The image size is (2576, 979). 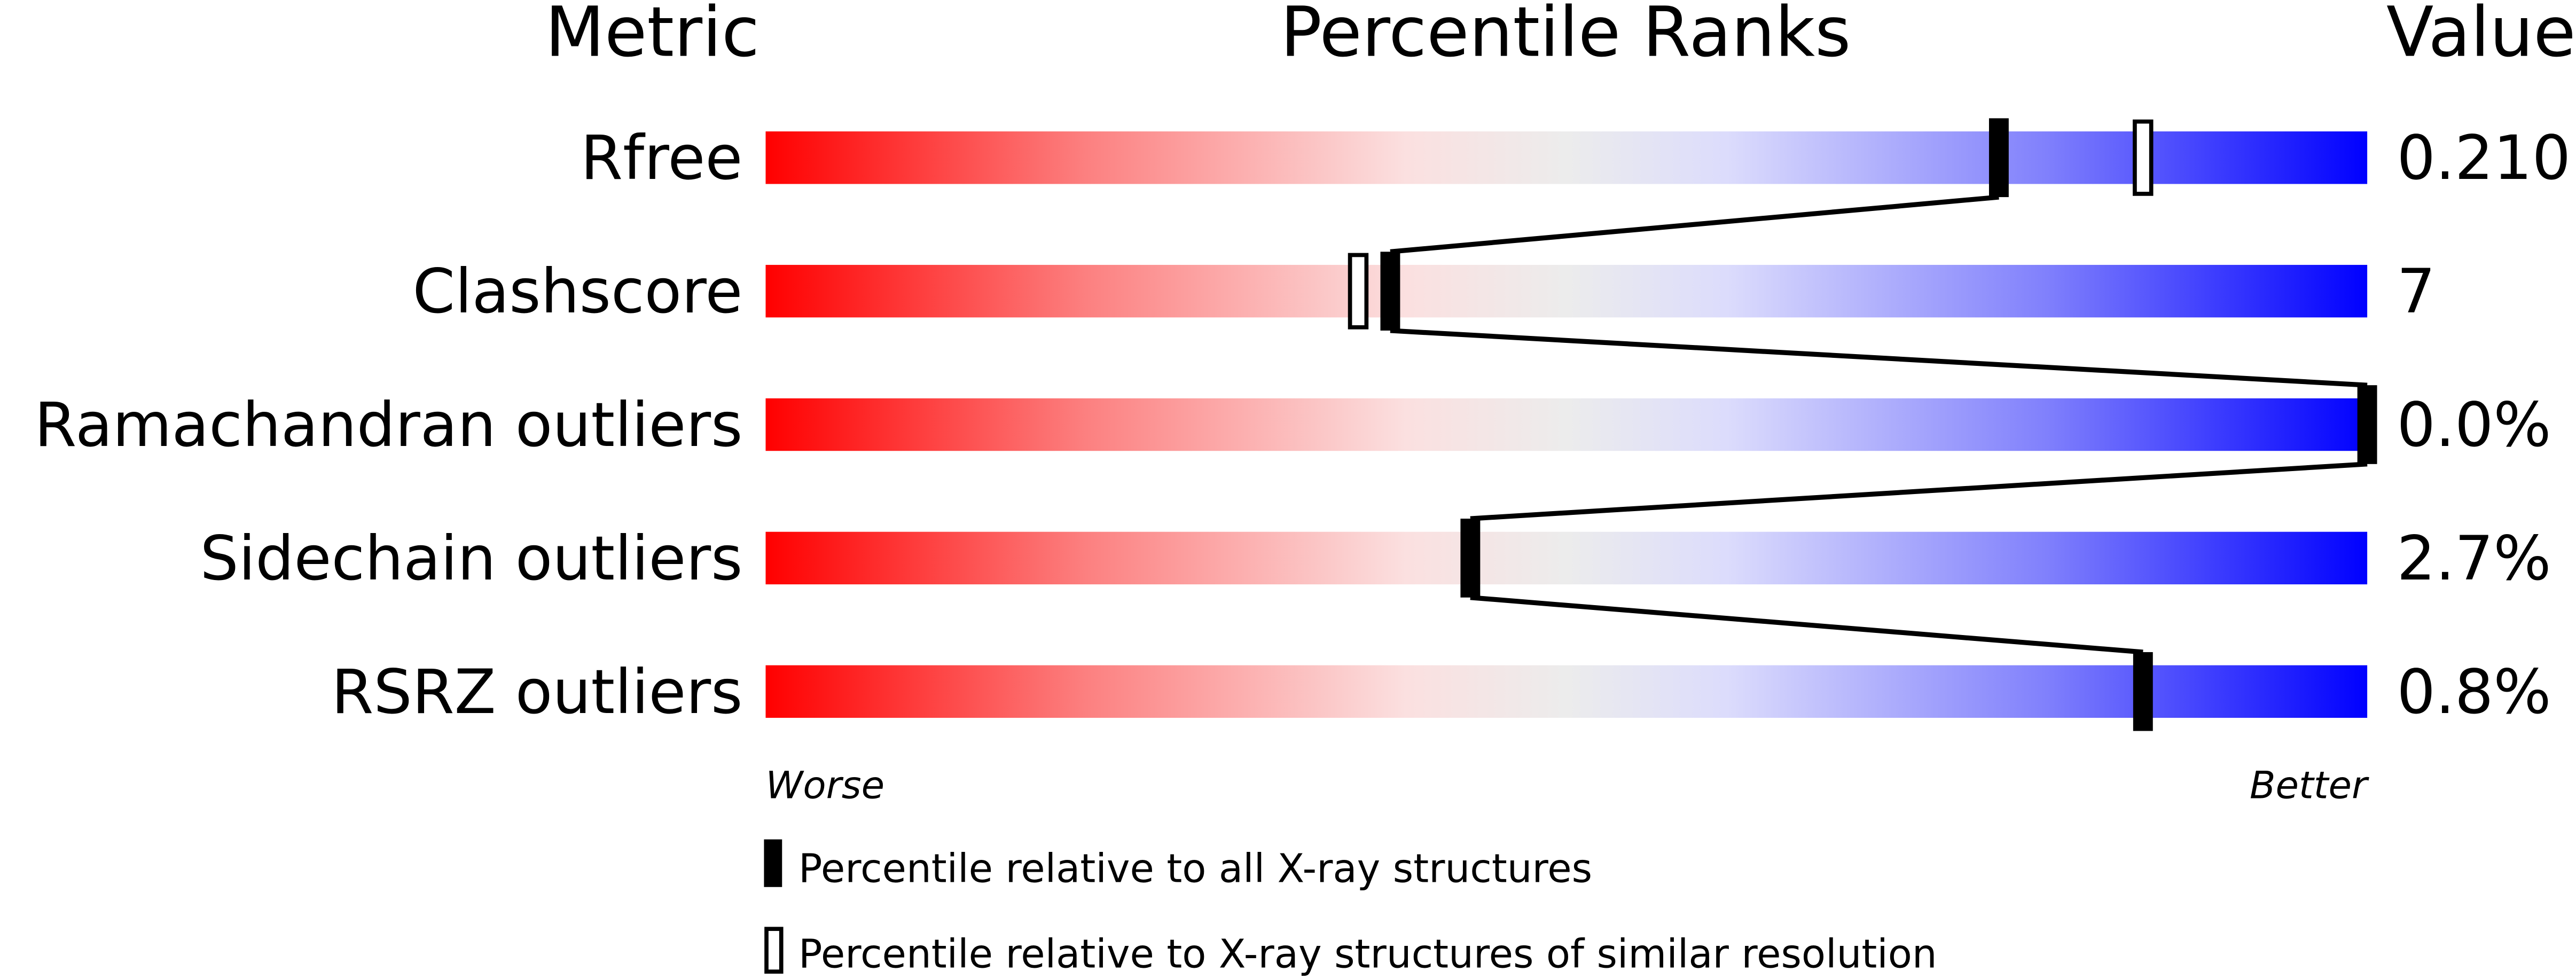 What do you see at coordinates (824, 785) in the screenshot?
I see `axis-label-worse: Worse` at bounding box center [824, 785].